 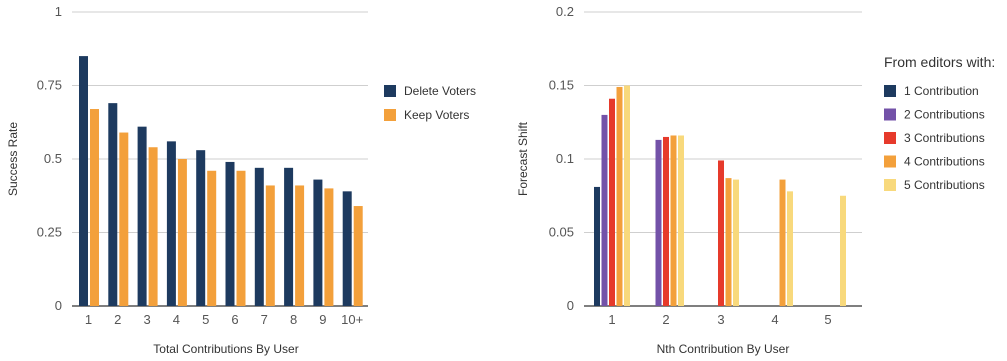 What do you see at coordinates (565, 158) in the screenshot?
I see `y-tick-label: 0.1` at bounding box center [565, 158].